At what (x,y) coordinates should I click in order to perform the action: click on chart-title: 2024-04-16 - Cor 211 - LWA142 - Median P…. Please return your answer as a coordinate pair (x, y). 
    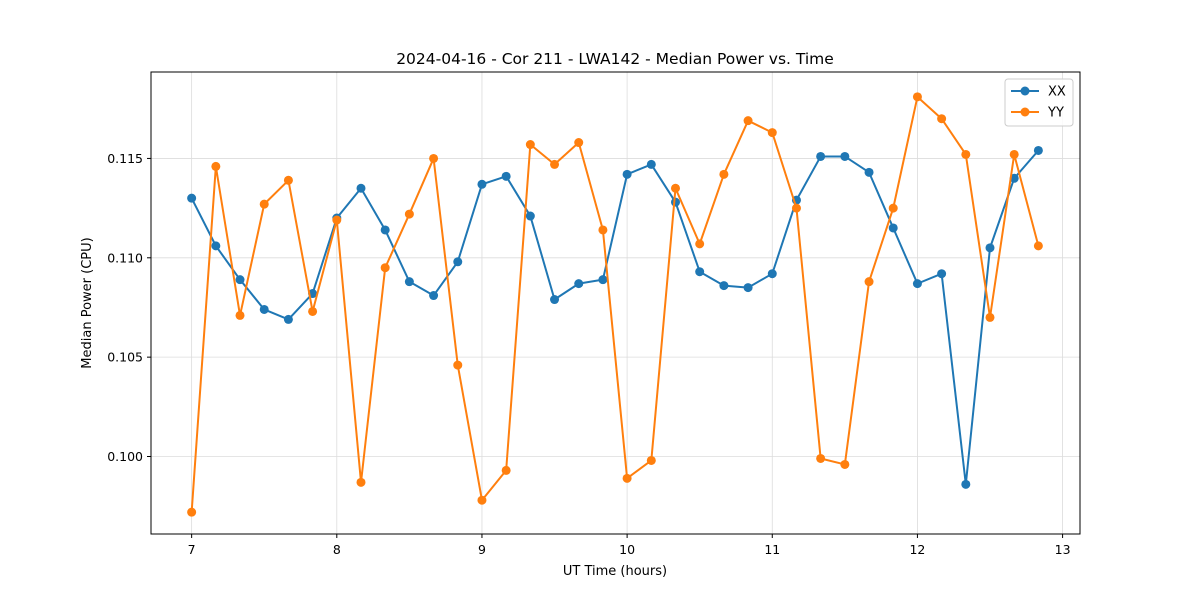
    Looking at the image, I should click on (615, 59).